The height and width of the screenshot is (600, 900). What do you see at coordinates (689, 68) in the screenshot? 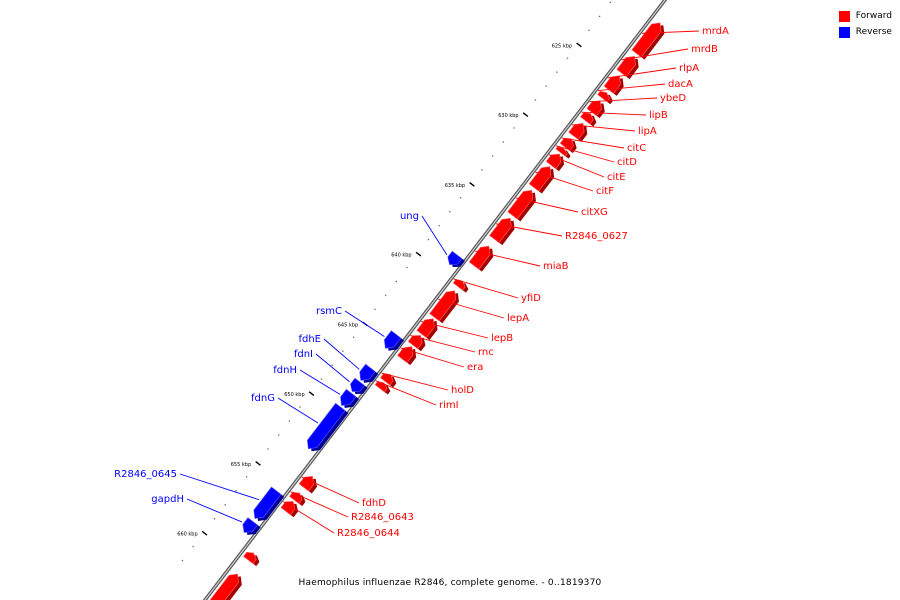
I see `gene-label-rlpA: rlpA` at bounding box center [689, 68].